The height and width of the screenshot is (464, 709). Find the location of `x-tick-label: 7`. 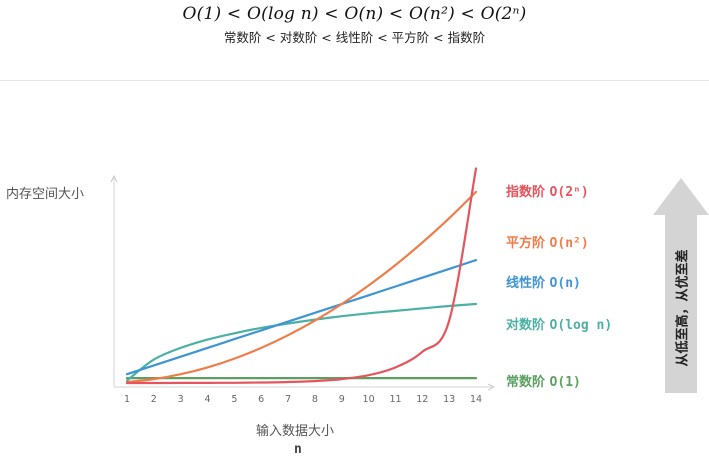

x-tick-label: 7 is located at coordinates (288, 399).